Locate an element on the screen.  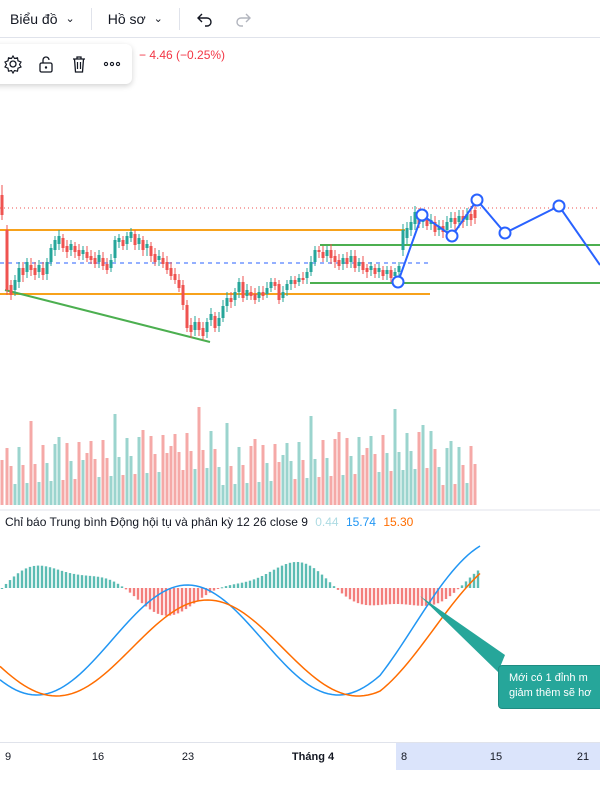
redo-icon is located at coordinates (243, 19).